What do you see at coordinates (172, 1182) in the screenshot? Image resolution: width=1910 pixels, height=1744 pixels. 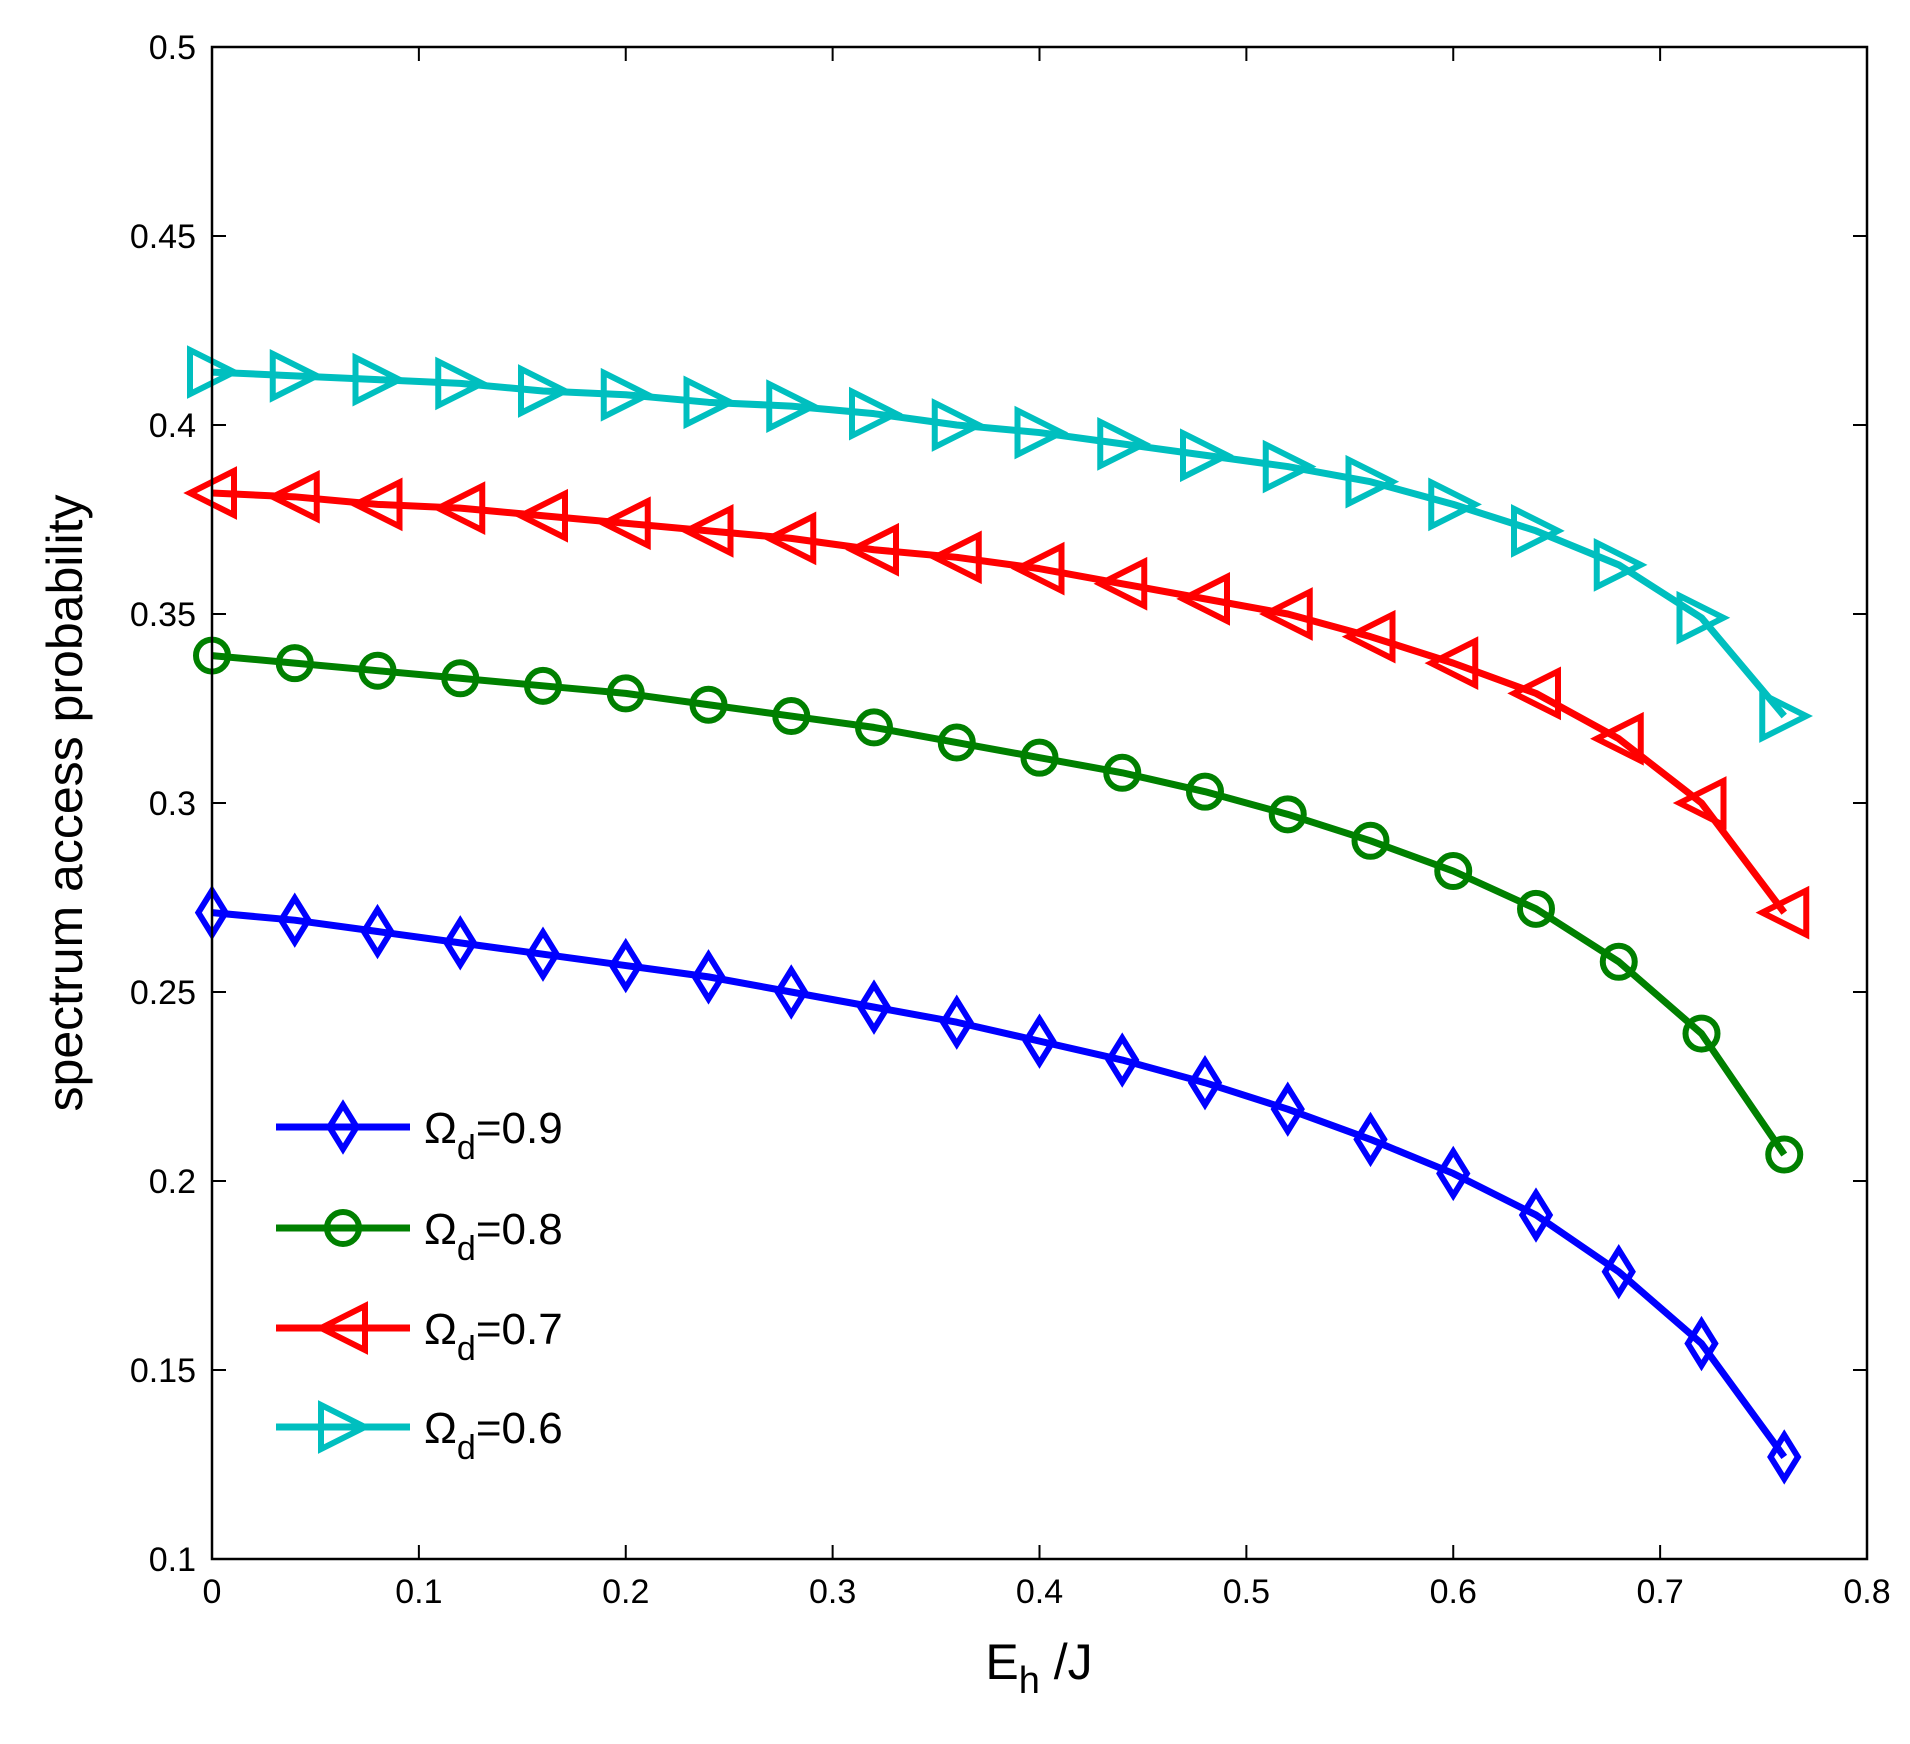 I see `y-tick-label: 0.2` at bounding box center [172, 1182].